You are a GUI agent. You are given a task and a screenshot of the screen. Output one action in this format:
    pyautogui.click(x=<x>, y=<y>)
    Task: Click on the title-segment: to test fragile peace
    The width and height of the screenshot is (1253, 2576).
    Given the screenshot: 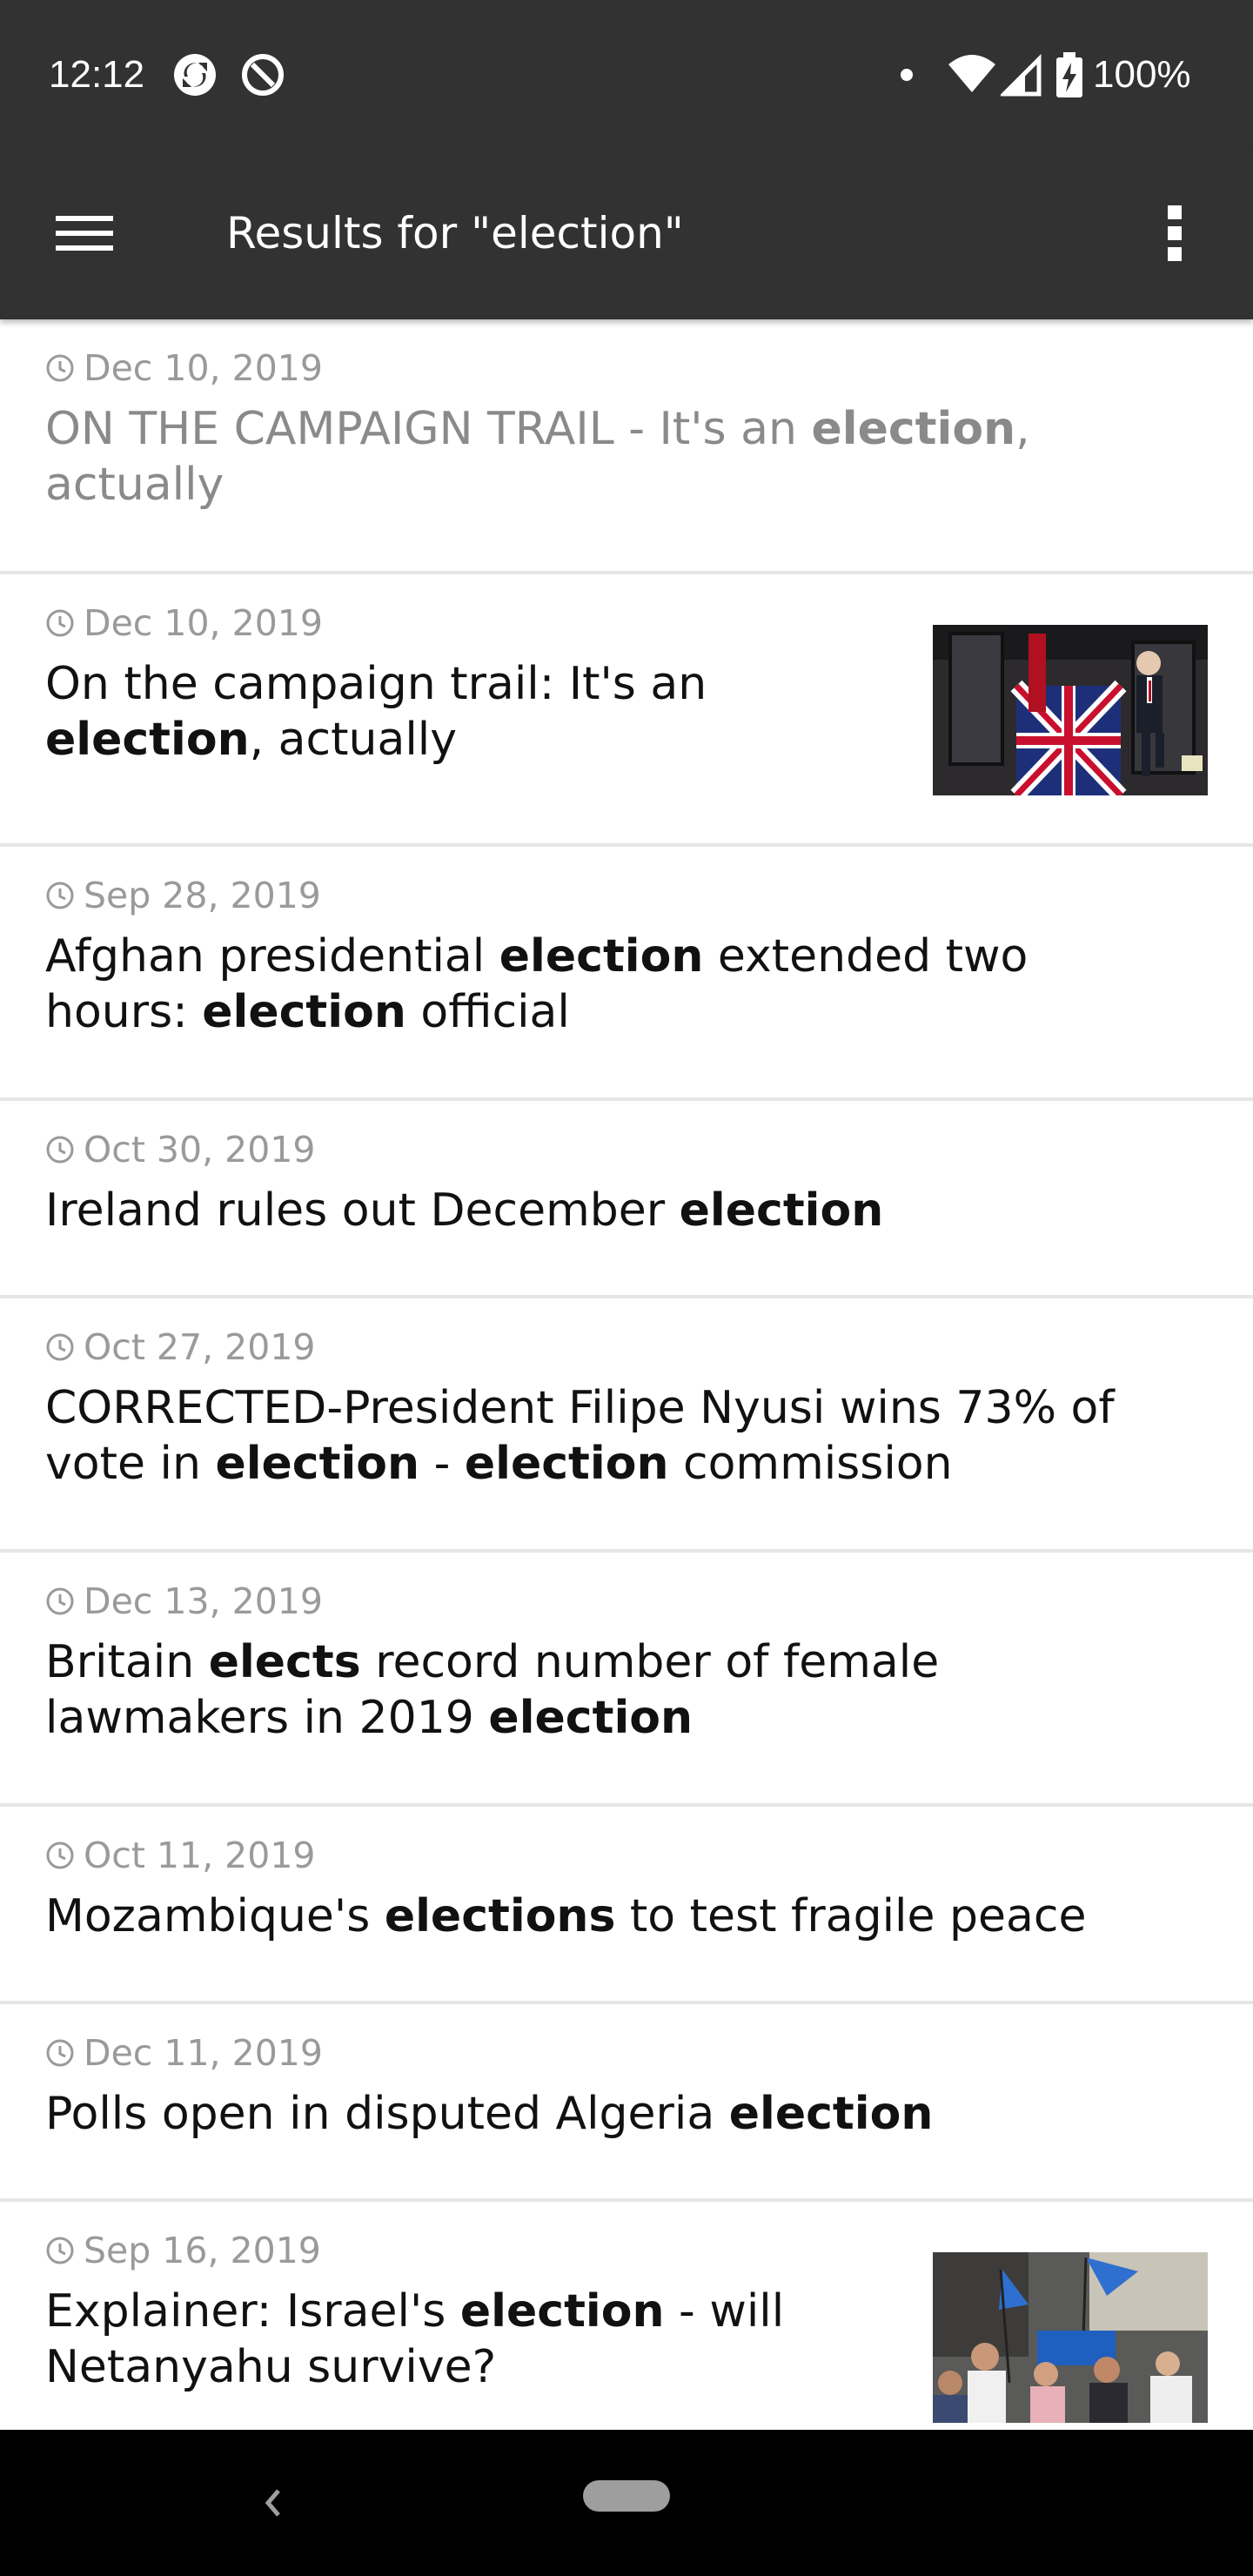 What is the action you would take?
    pyautogui.click(x=851, y=1916)
    